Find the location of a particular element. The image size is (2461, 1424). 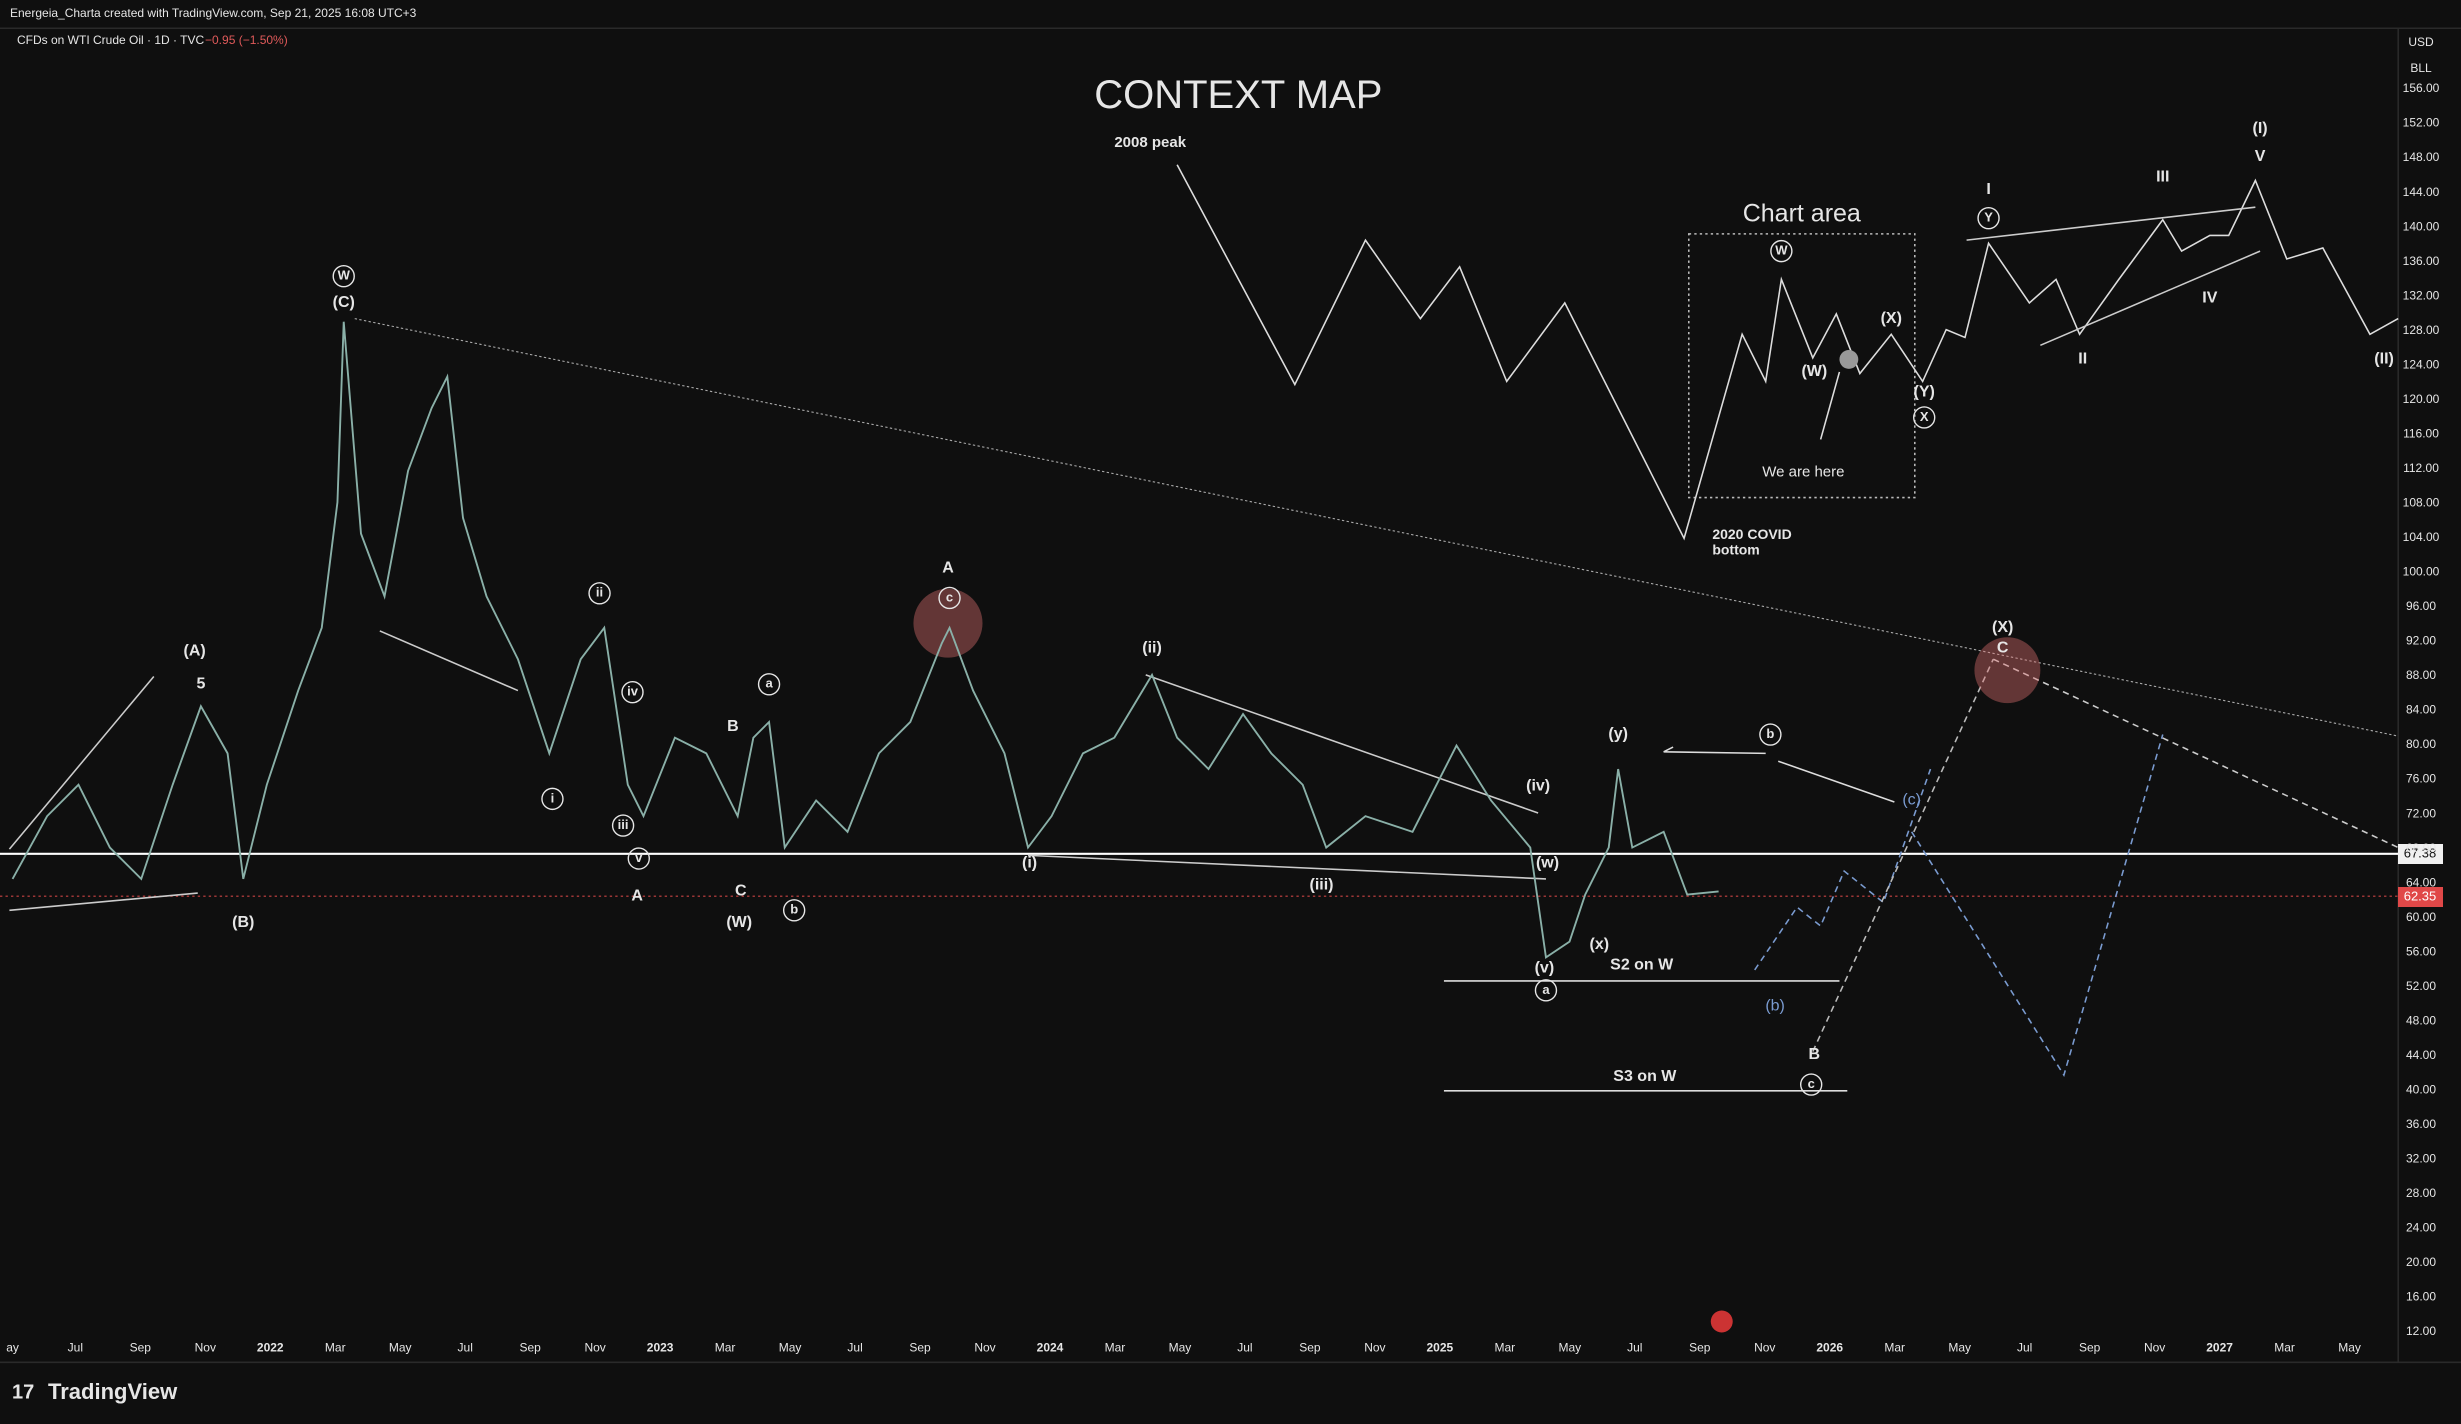

line-label: 67.38 is located at coordinates (2420, 852).